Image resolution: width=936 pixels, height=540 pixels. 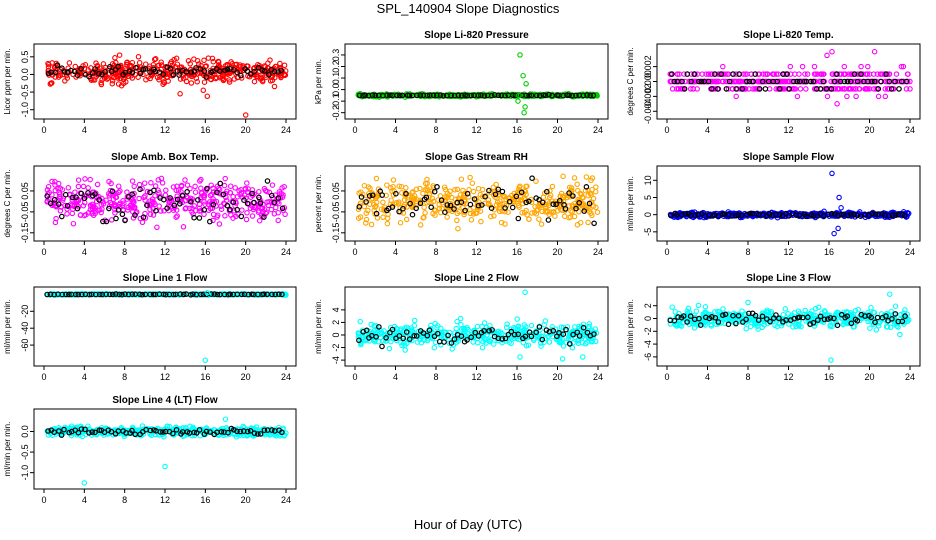 What do you see at coordinates (336, 113) in the screenshot?
I see `y-tick-label: -0.2` at bounding box center [336, 113].